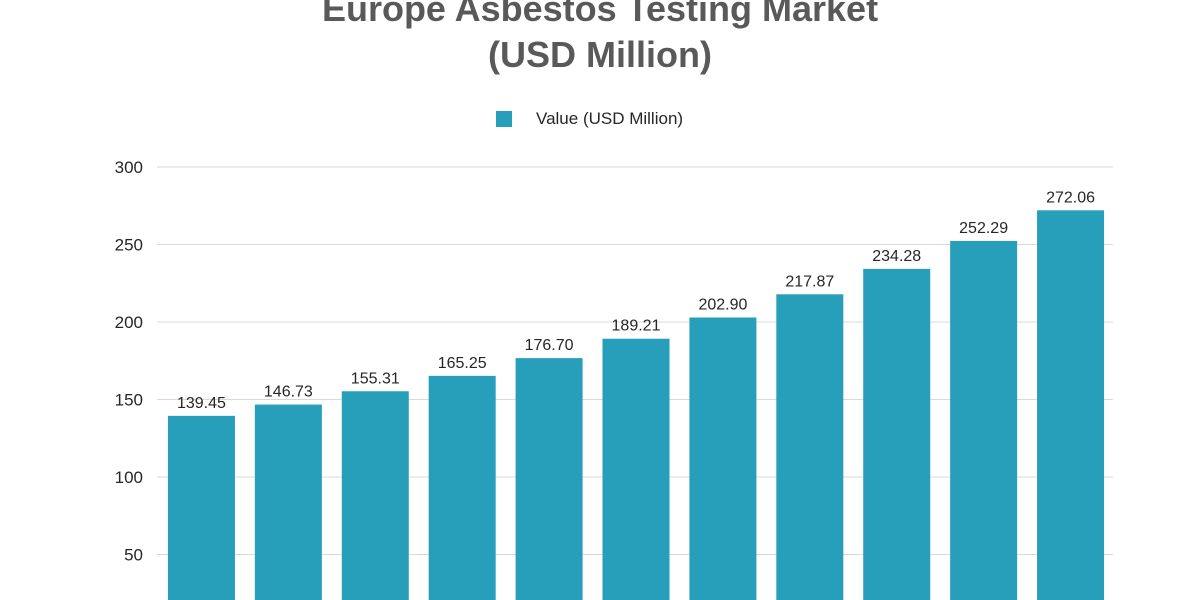  I want to click on chart-title-line: Europe Asbestos Testing Market, so click(600, 14).